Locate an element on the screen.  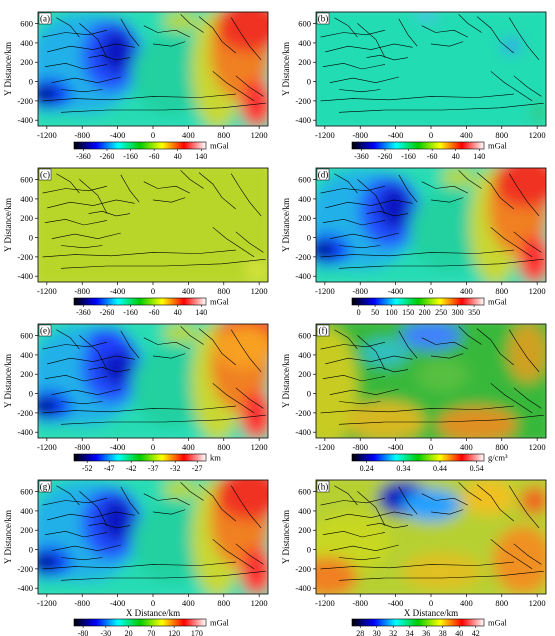
x-axis-label: X Distance/km is located at coordinates (153, 613).